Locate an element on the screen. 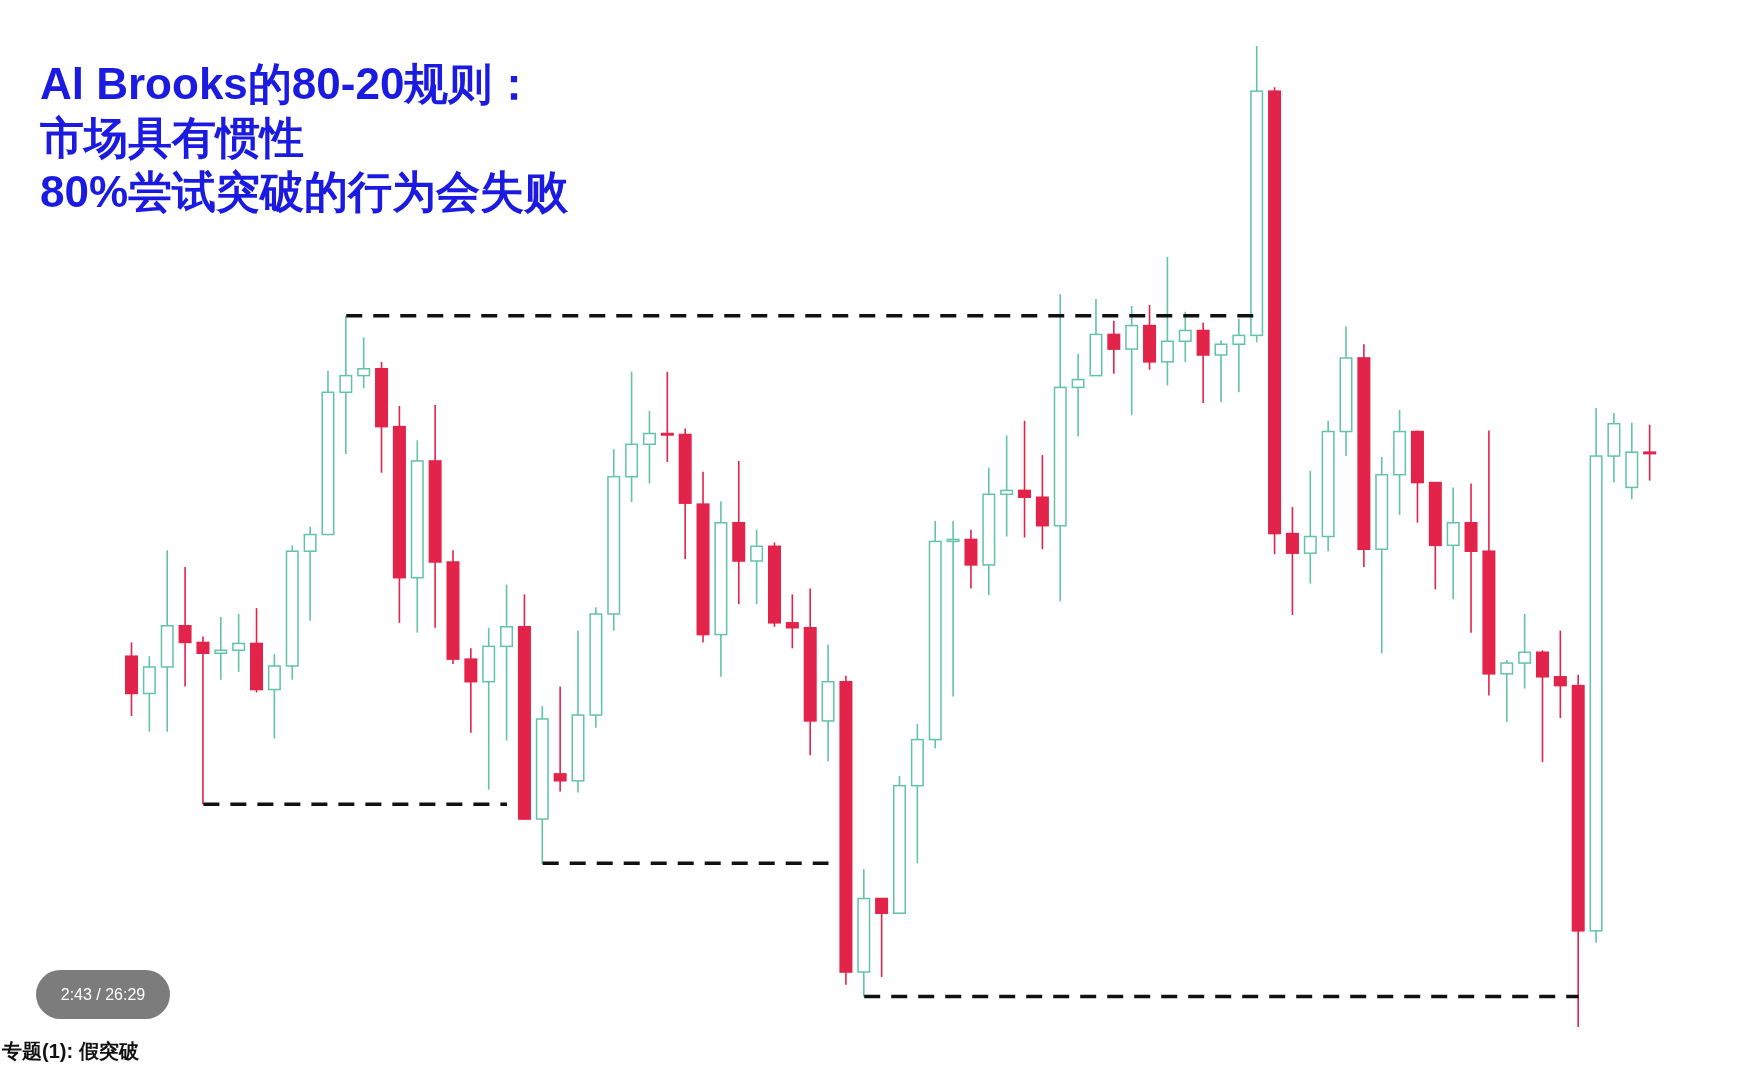 Image resolution: width=1752 pixels, height=1067 pixels. annotation: 80%尝试突破的行为会失败 is located at coordinates (304, 192).